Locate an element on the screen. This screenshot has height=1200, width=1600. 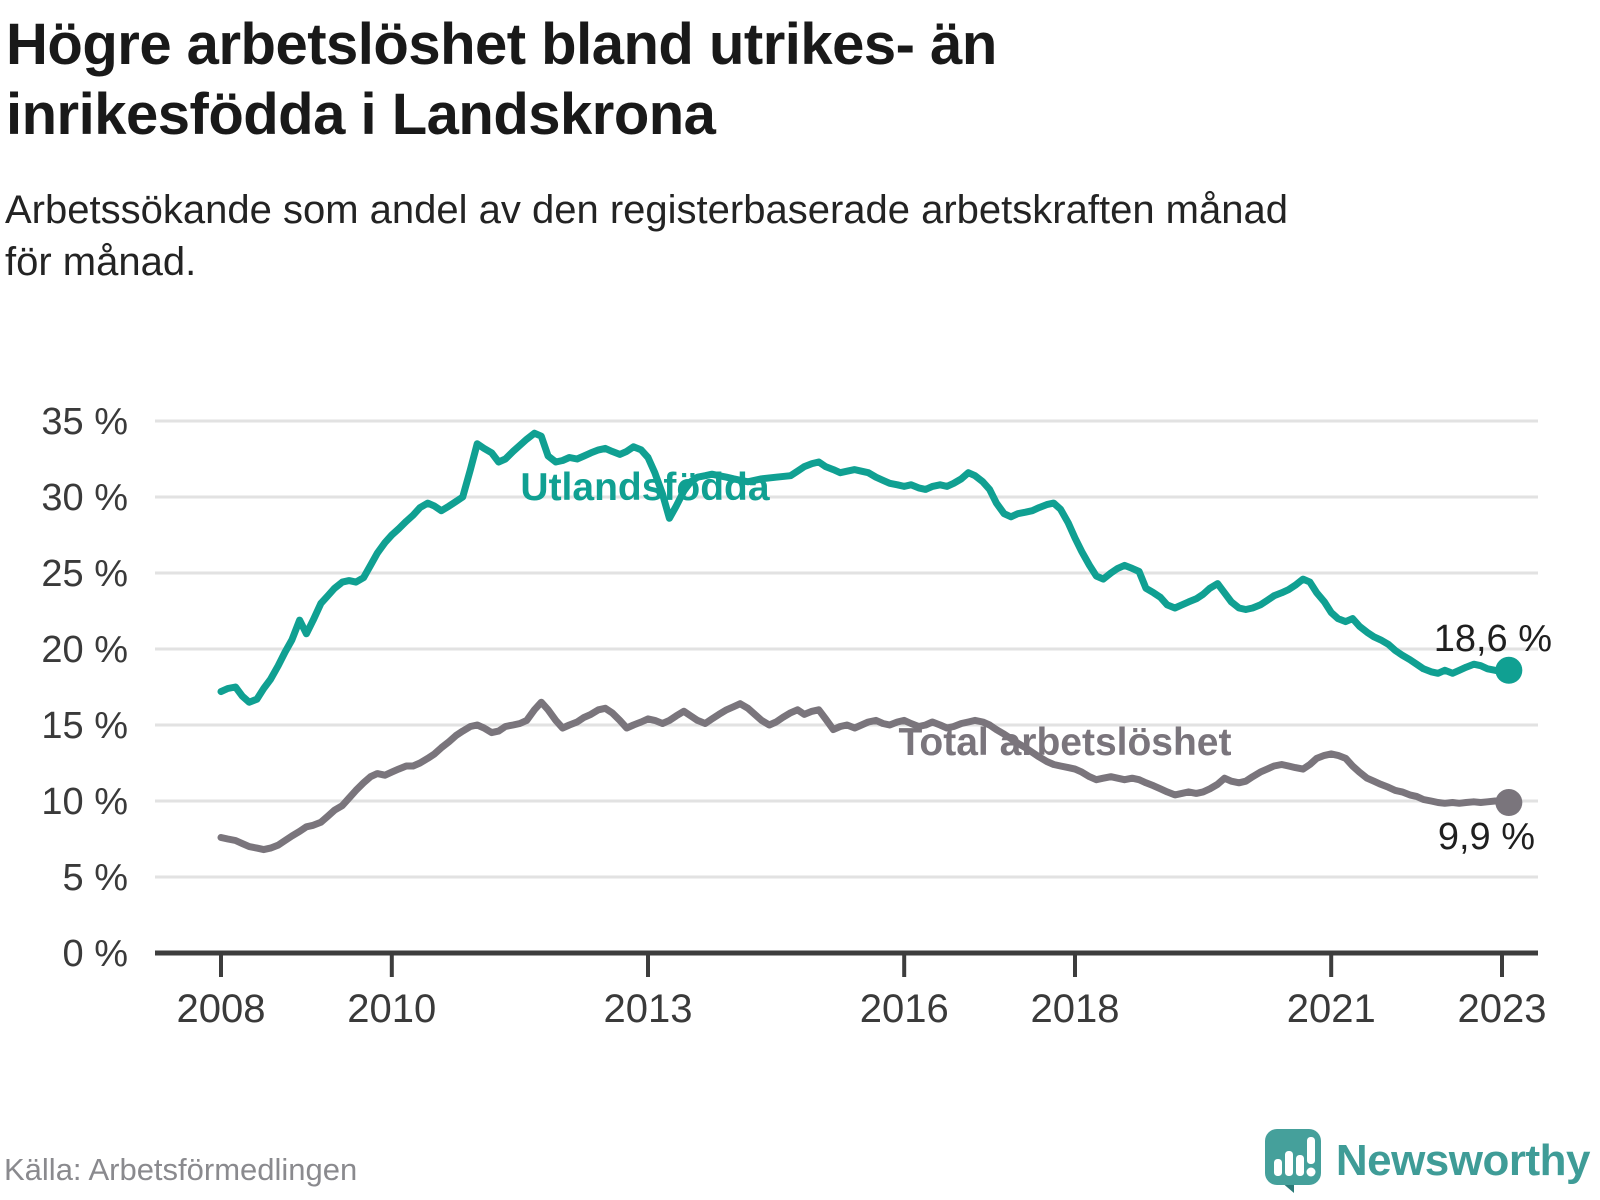
y-axis-label: 10 % is located at coordinates (84, 802).